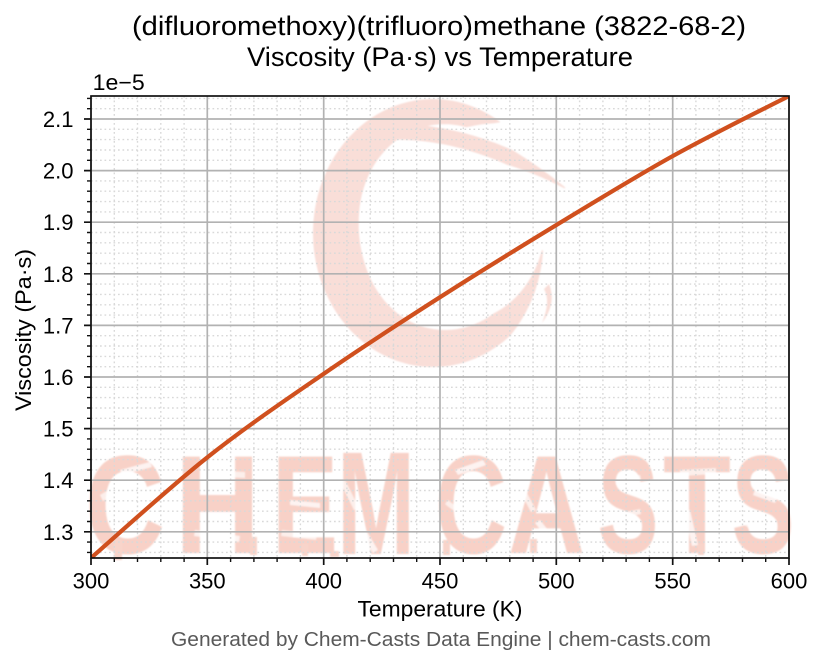 The image size is (823, 666). What do you see at coordinates (440, 57) in the screenshot?
I see `svg-text:Viscosity (Pa·s) vs Temperatur: Viscosity (Pa·s) vs Temperature` at bounding box center [440, 57].